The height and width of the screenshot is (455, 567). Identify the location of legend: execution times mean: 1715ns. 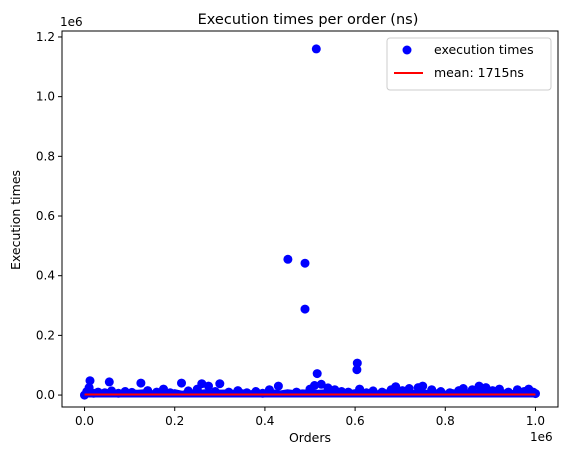
(469, 64).